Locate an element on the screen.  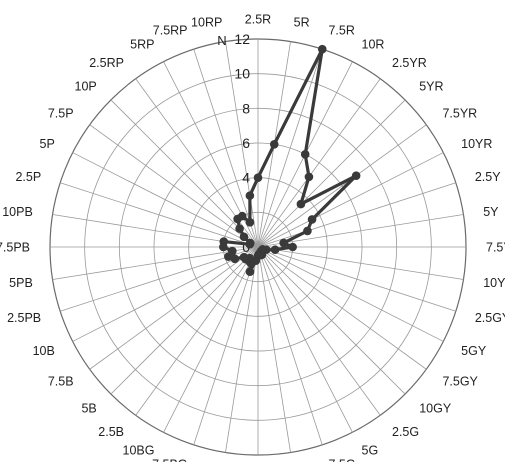
category-label: 5P is located at coordinates (47, 144).